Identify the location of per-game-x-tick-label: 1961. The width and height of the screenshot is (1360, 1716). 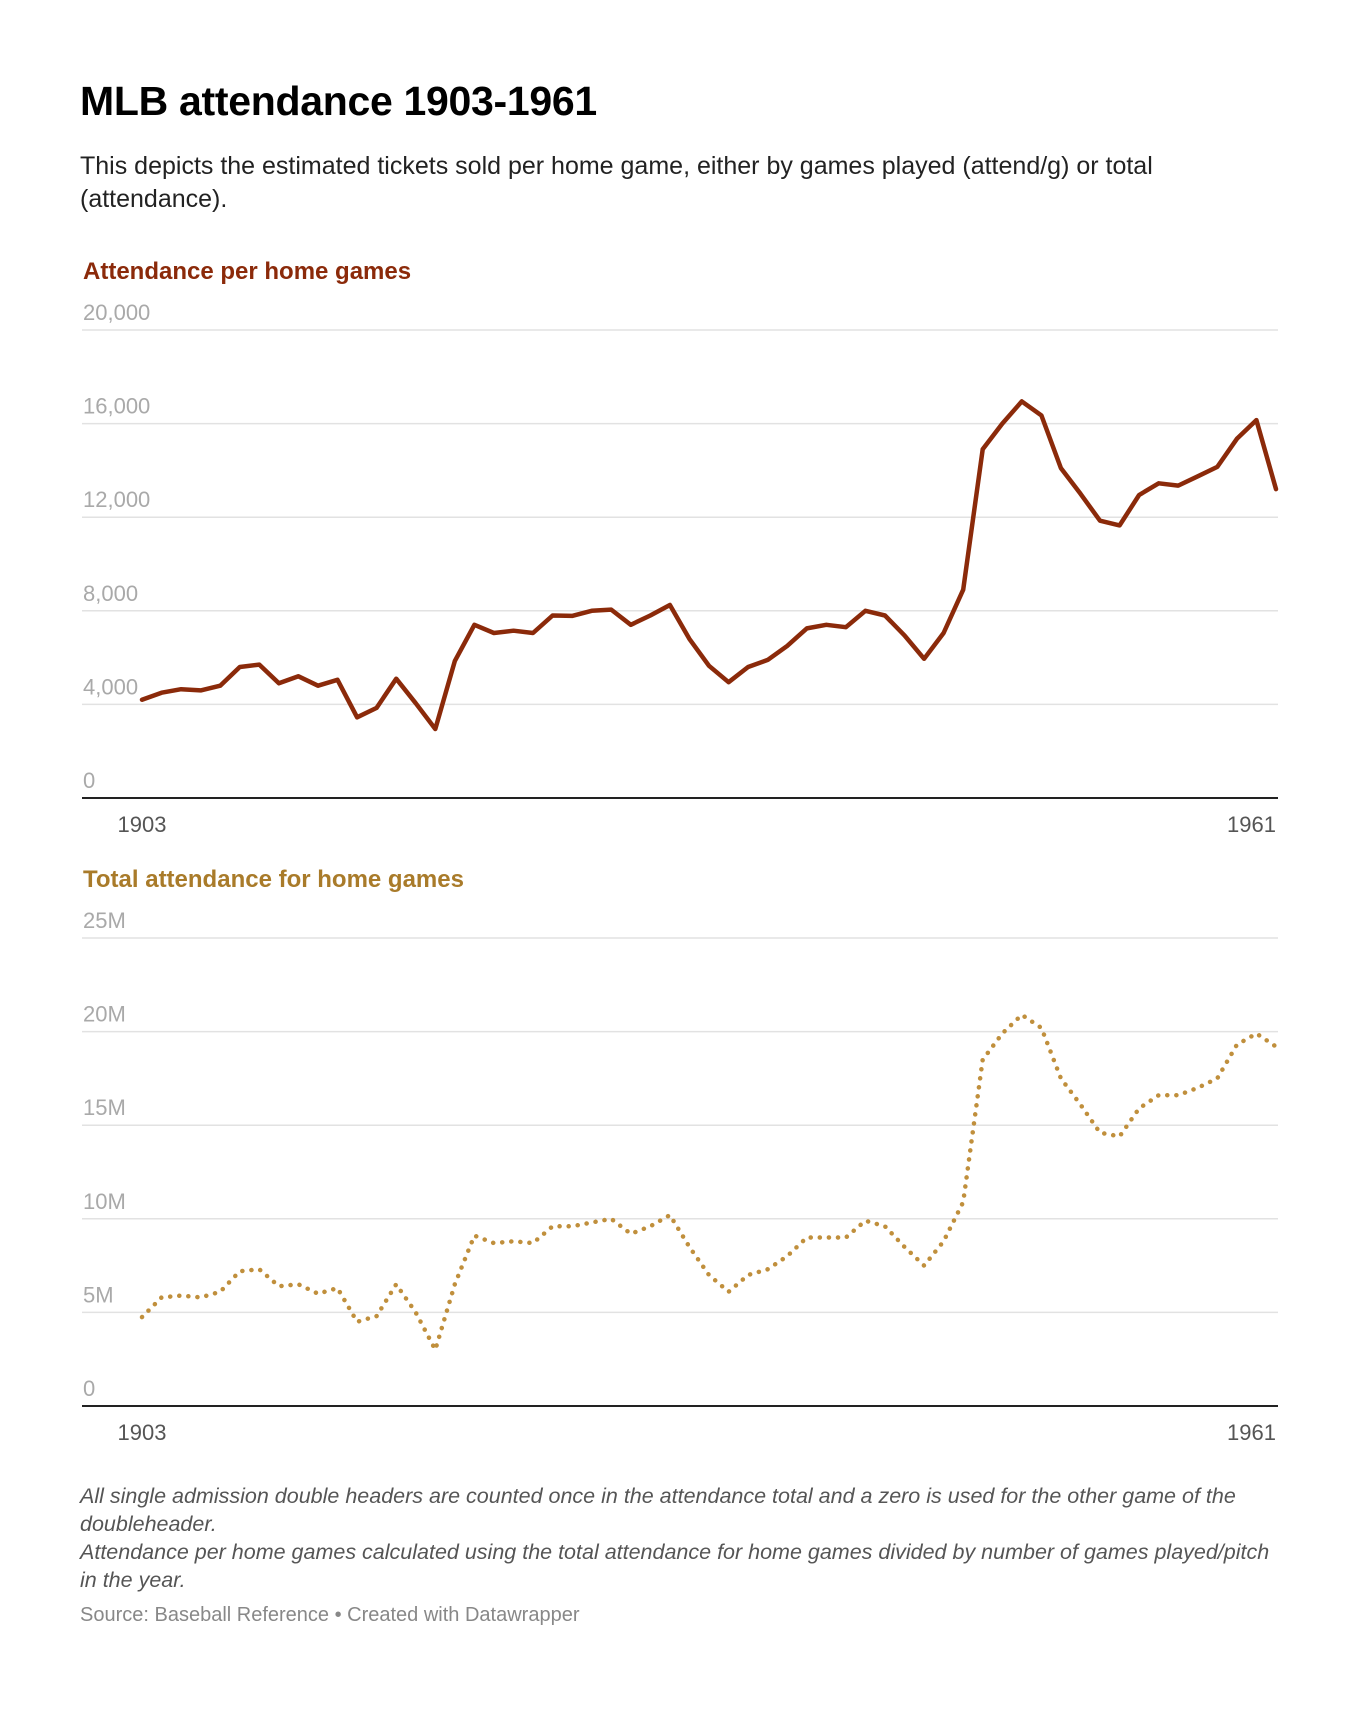
(1251, 824).